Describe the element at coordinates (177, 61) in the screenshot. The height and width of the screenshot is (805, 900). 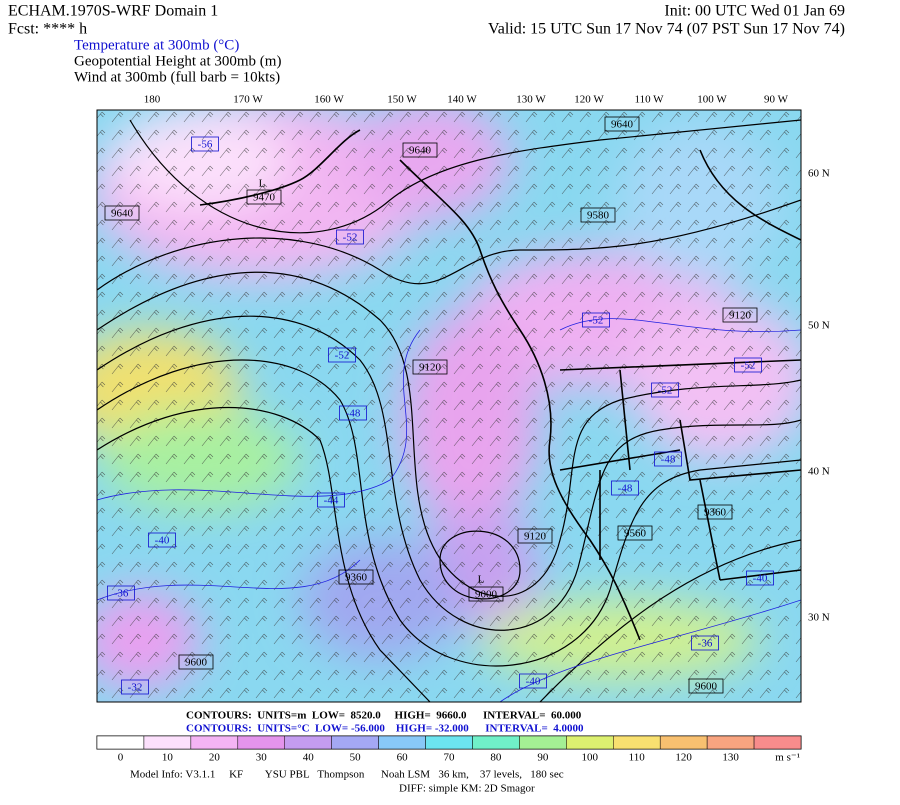
I see `field-name: Geopotential Height at 300mb (m)` at that location.